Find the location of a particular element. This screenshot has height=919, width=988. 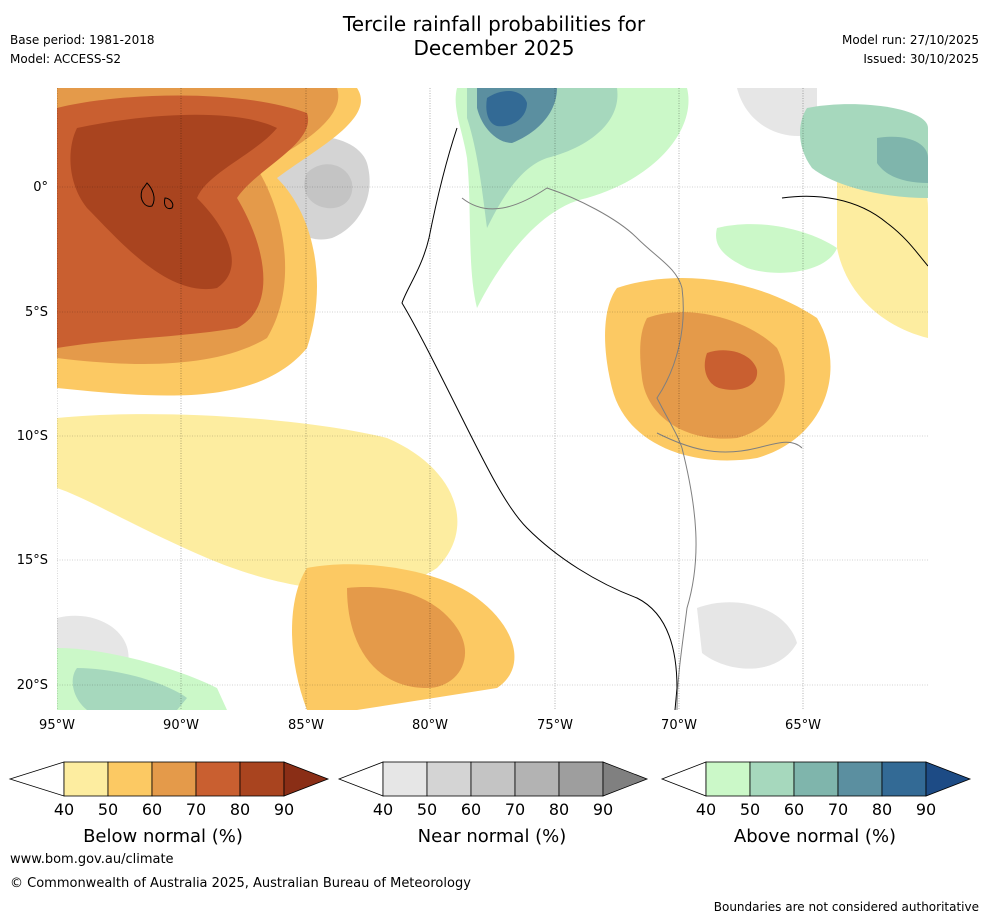

below-normal-region-60-southcentral is located at coordinates (406, 637).